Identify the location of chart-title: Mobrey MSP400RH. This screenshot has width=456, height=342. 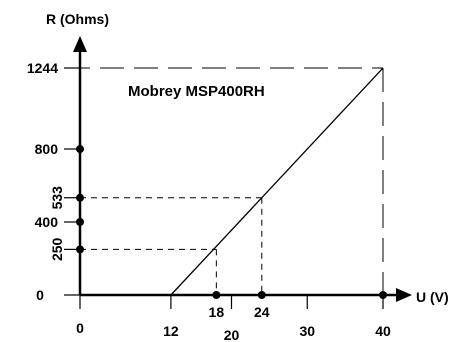
(196, 91).